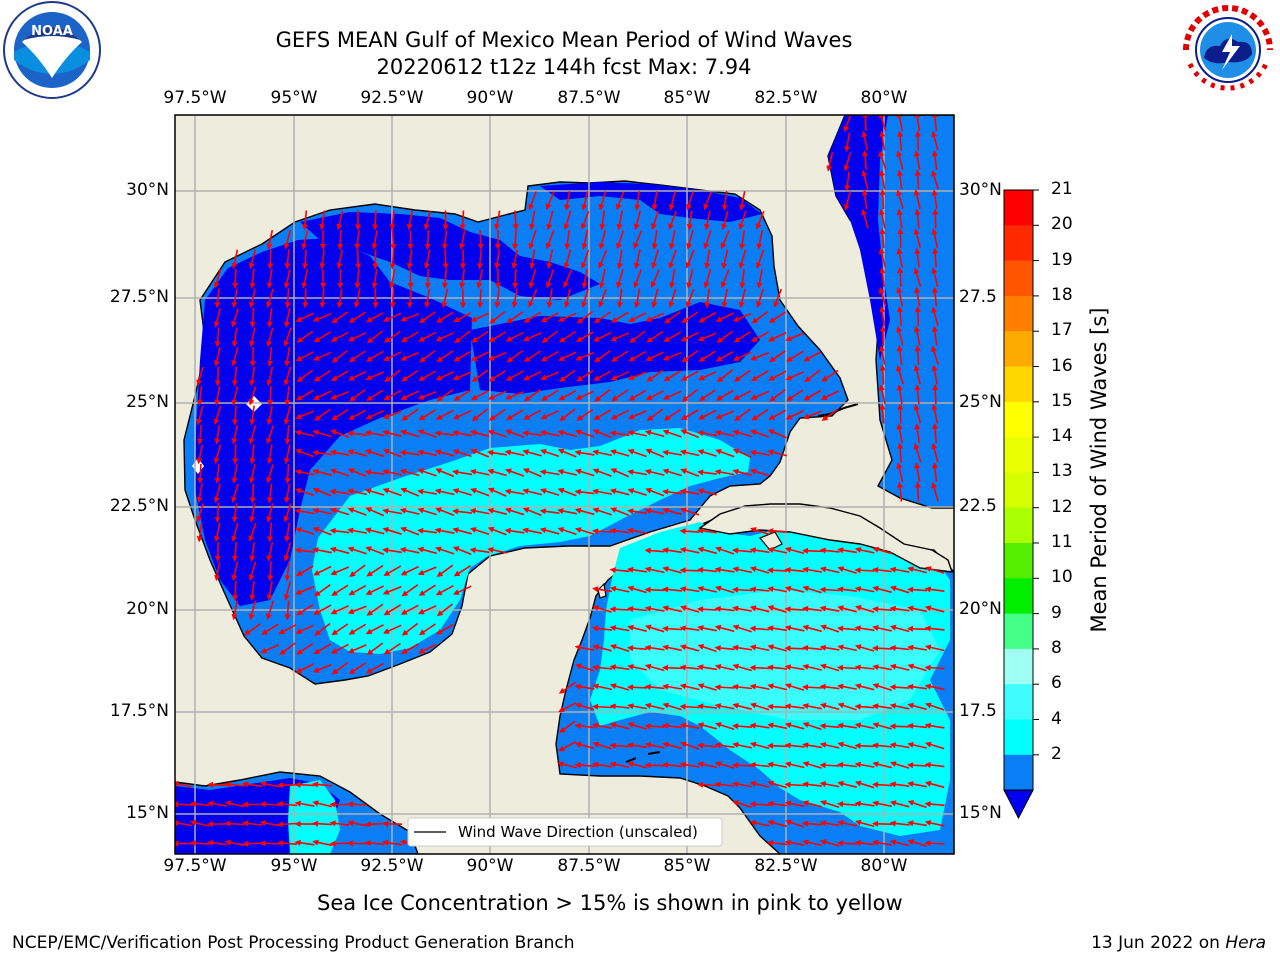 The height and width of the screenshot is (960, 1280). Describe the element at coordinates (195, 866) in the screenshot. I see `lon-label-bottom-1: 97.5°W` at that location.